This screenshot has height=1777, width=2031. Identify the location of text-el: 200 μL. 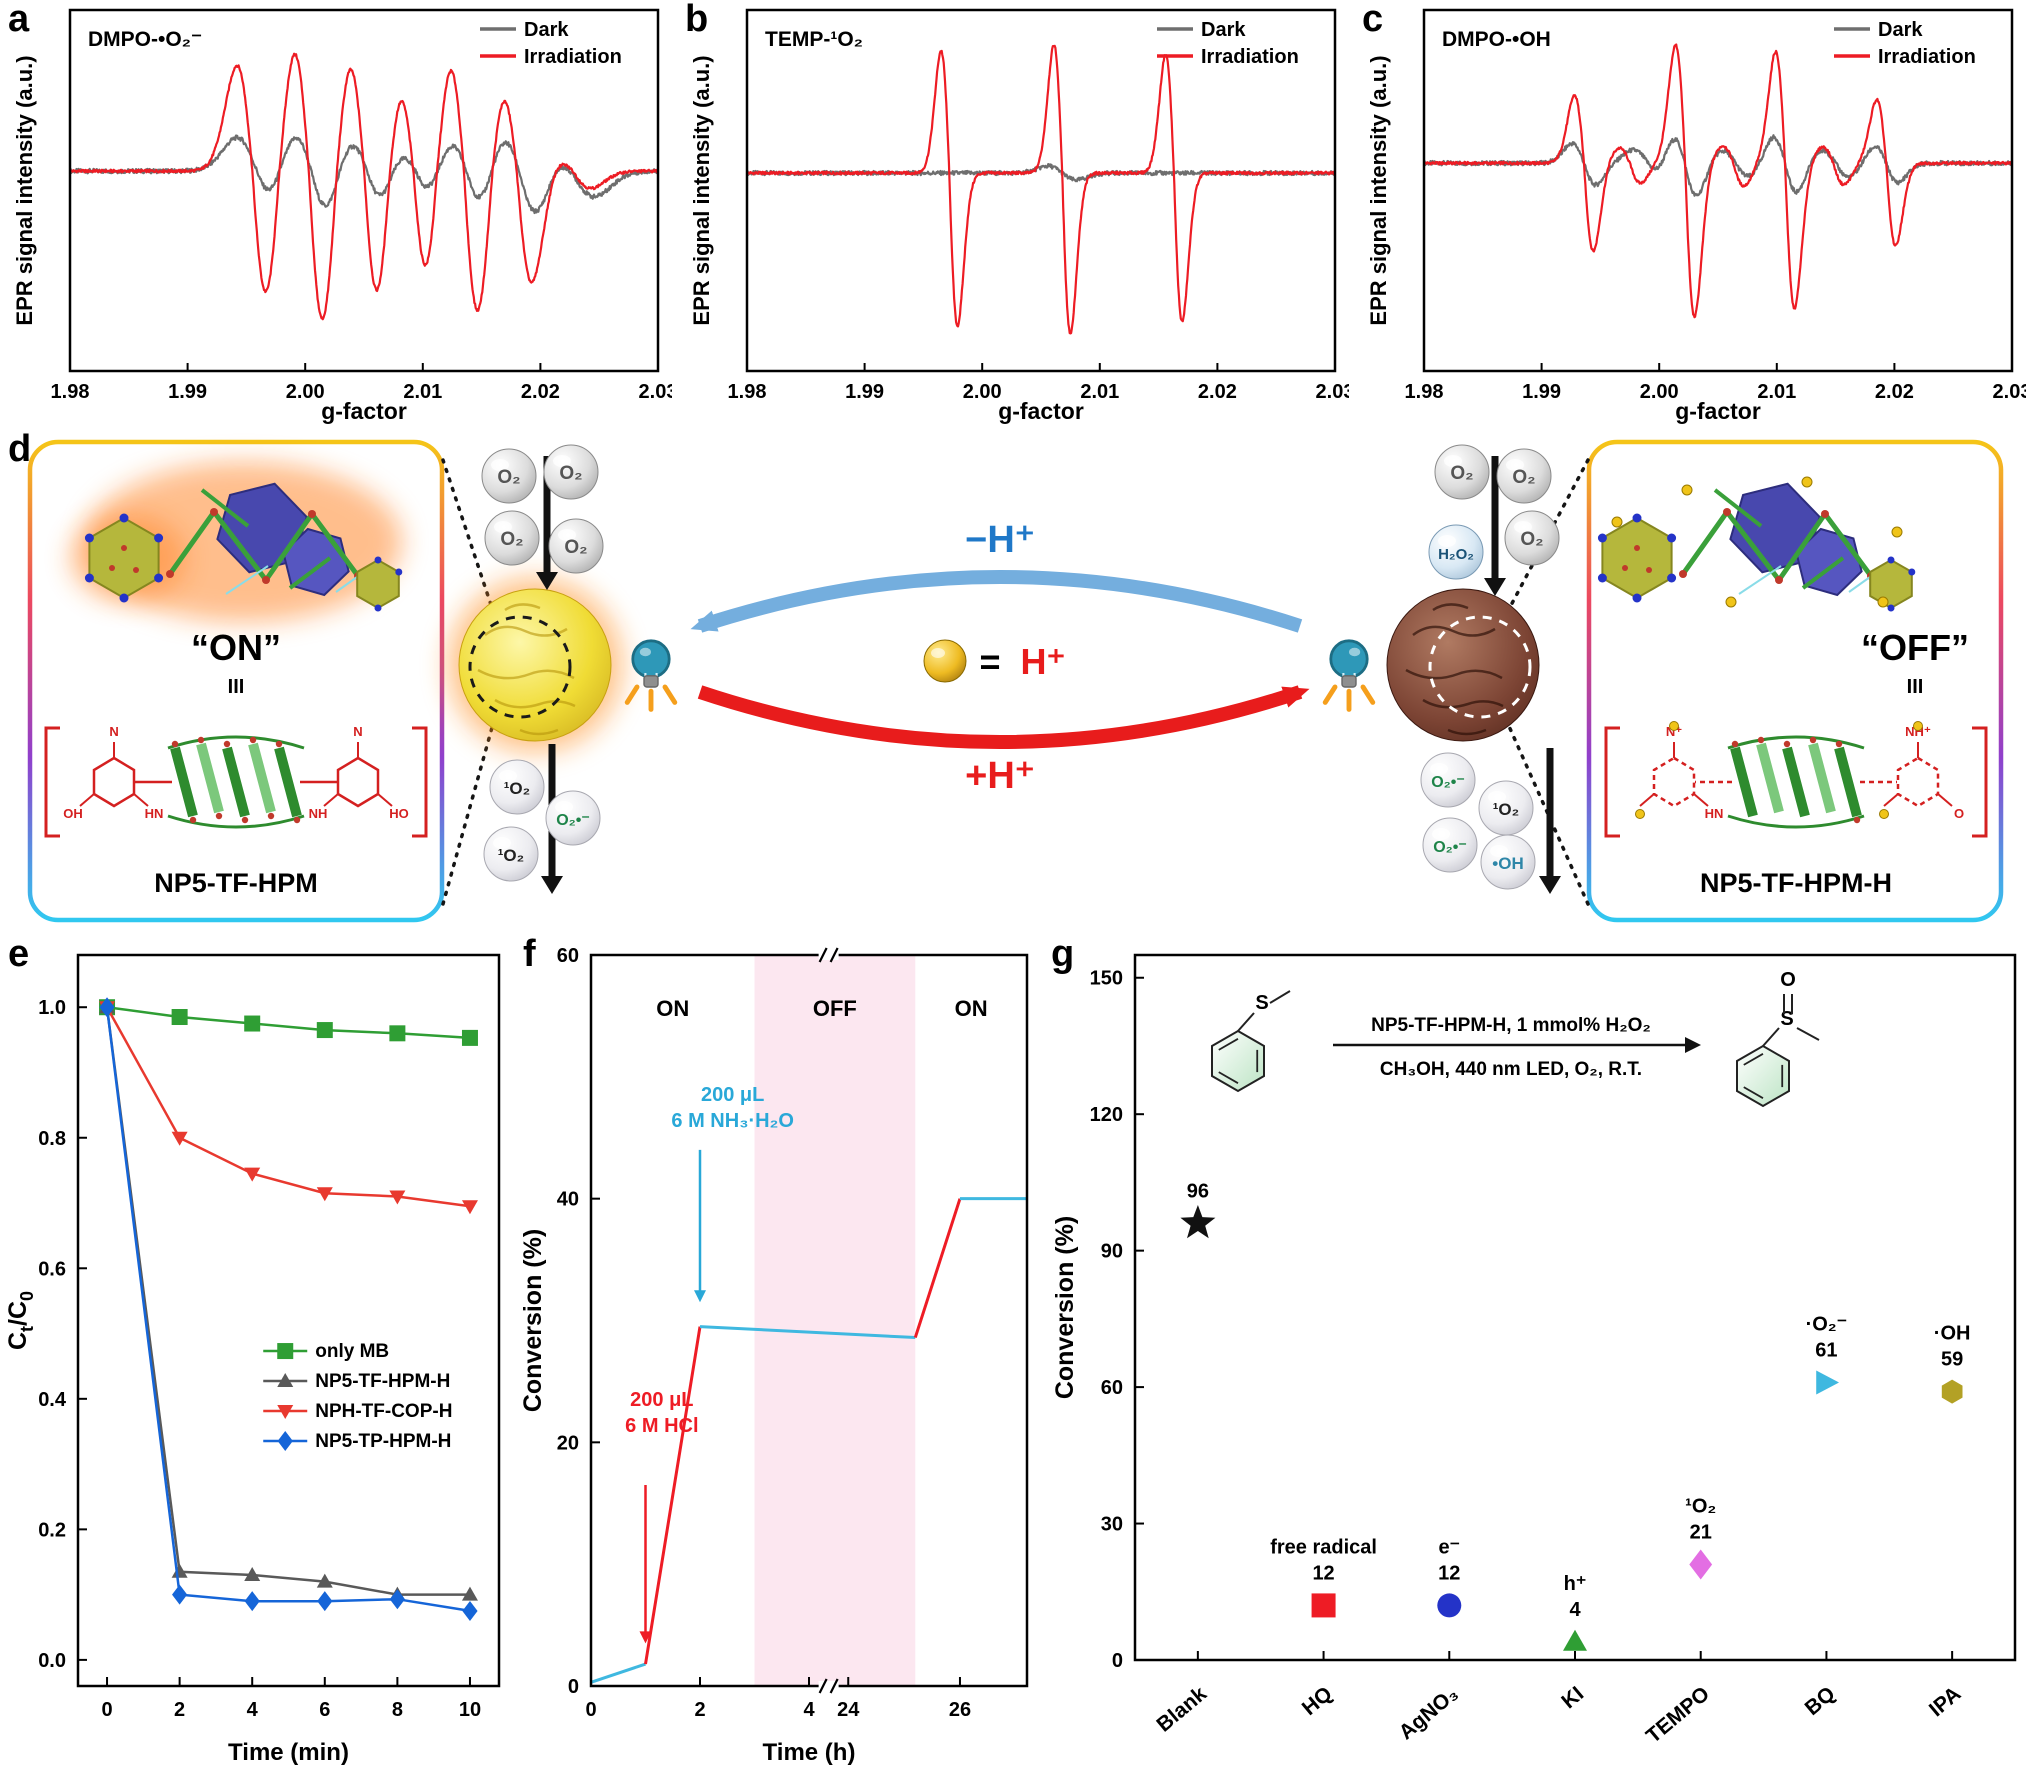
(732, 1095).